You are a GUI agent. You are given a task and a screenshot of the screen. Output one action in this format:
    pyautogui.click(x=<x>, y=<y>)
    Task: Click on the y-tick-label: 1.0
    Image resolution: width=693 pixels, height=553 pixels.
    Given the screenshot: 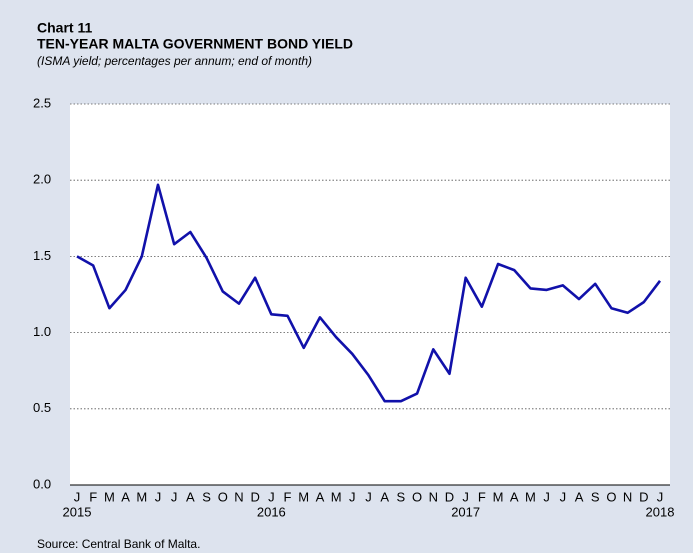 What is the action you would take?
    pyautogui.click(x=42, y=331)
    